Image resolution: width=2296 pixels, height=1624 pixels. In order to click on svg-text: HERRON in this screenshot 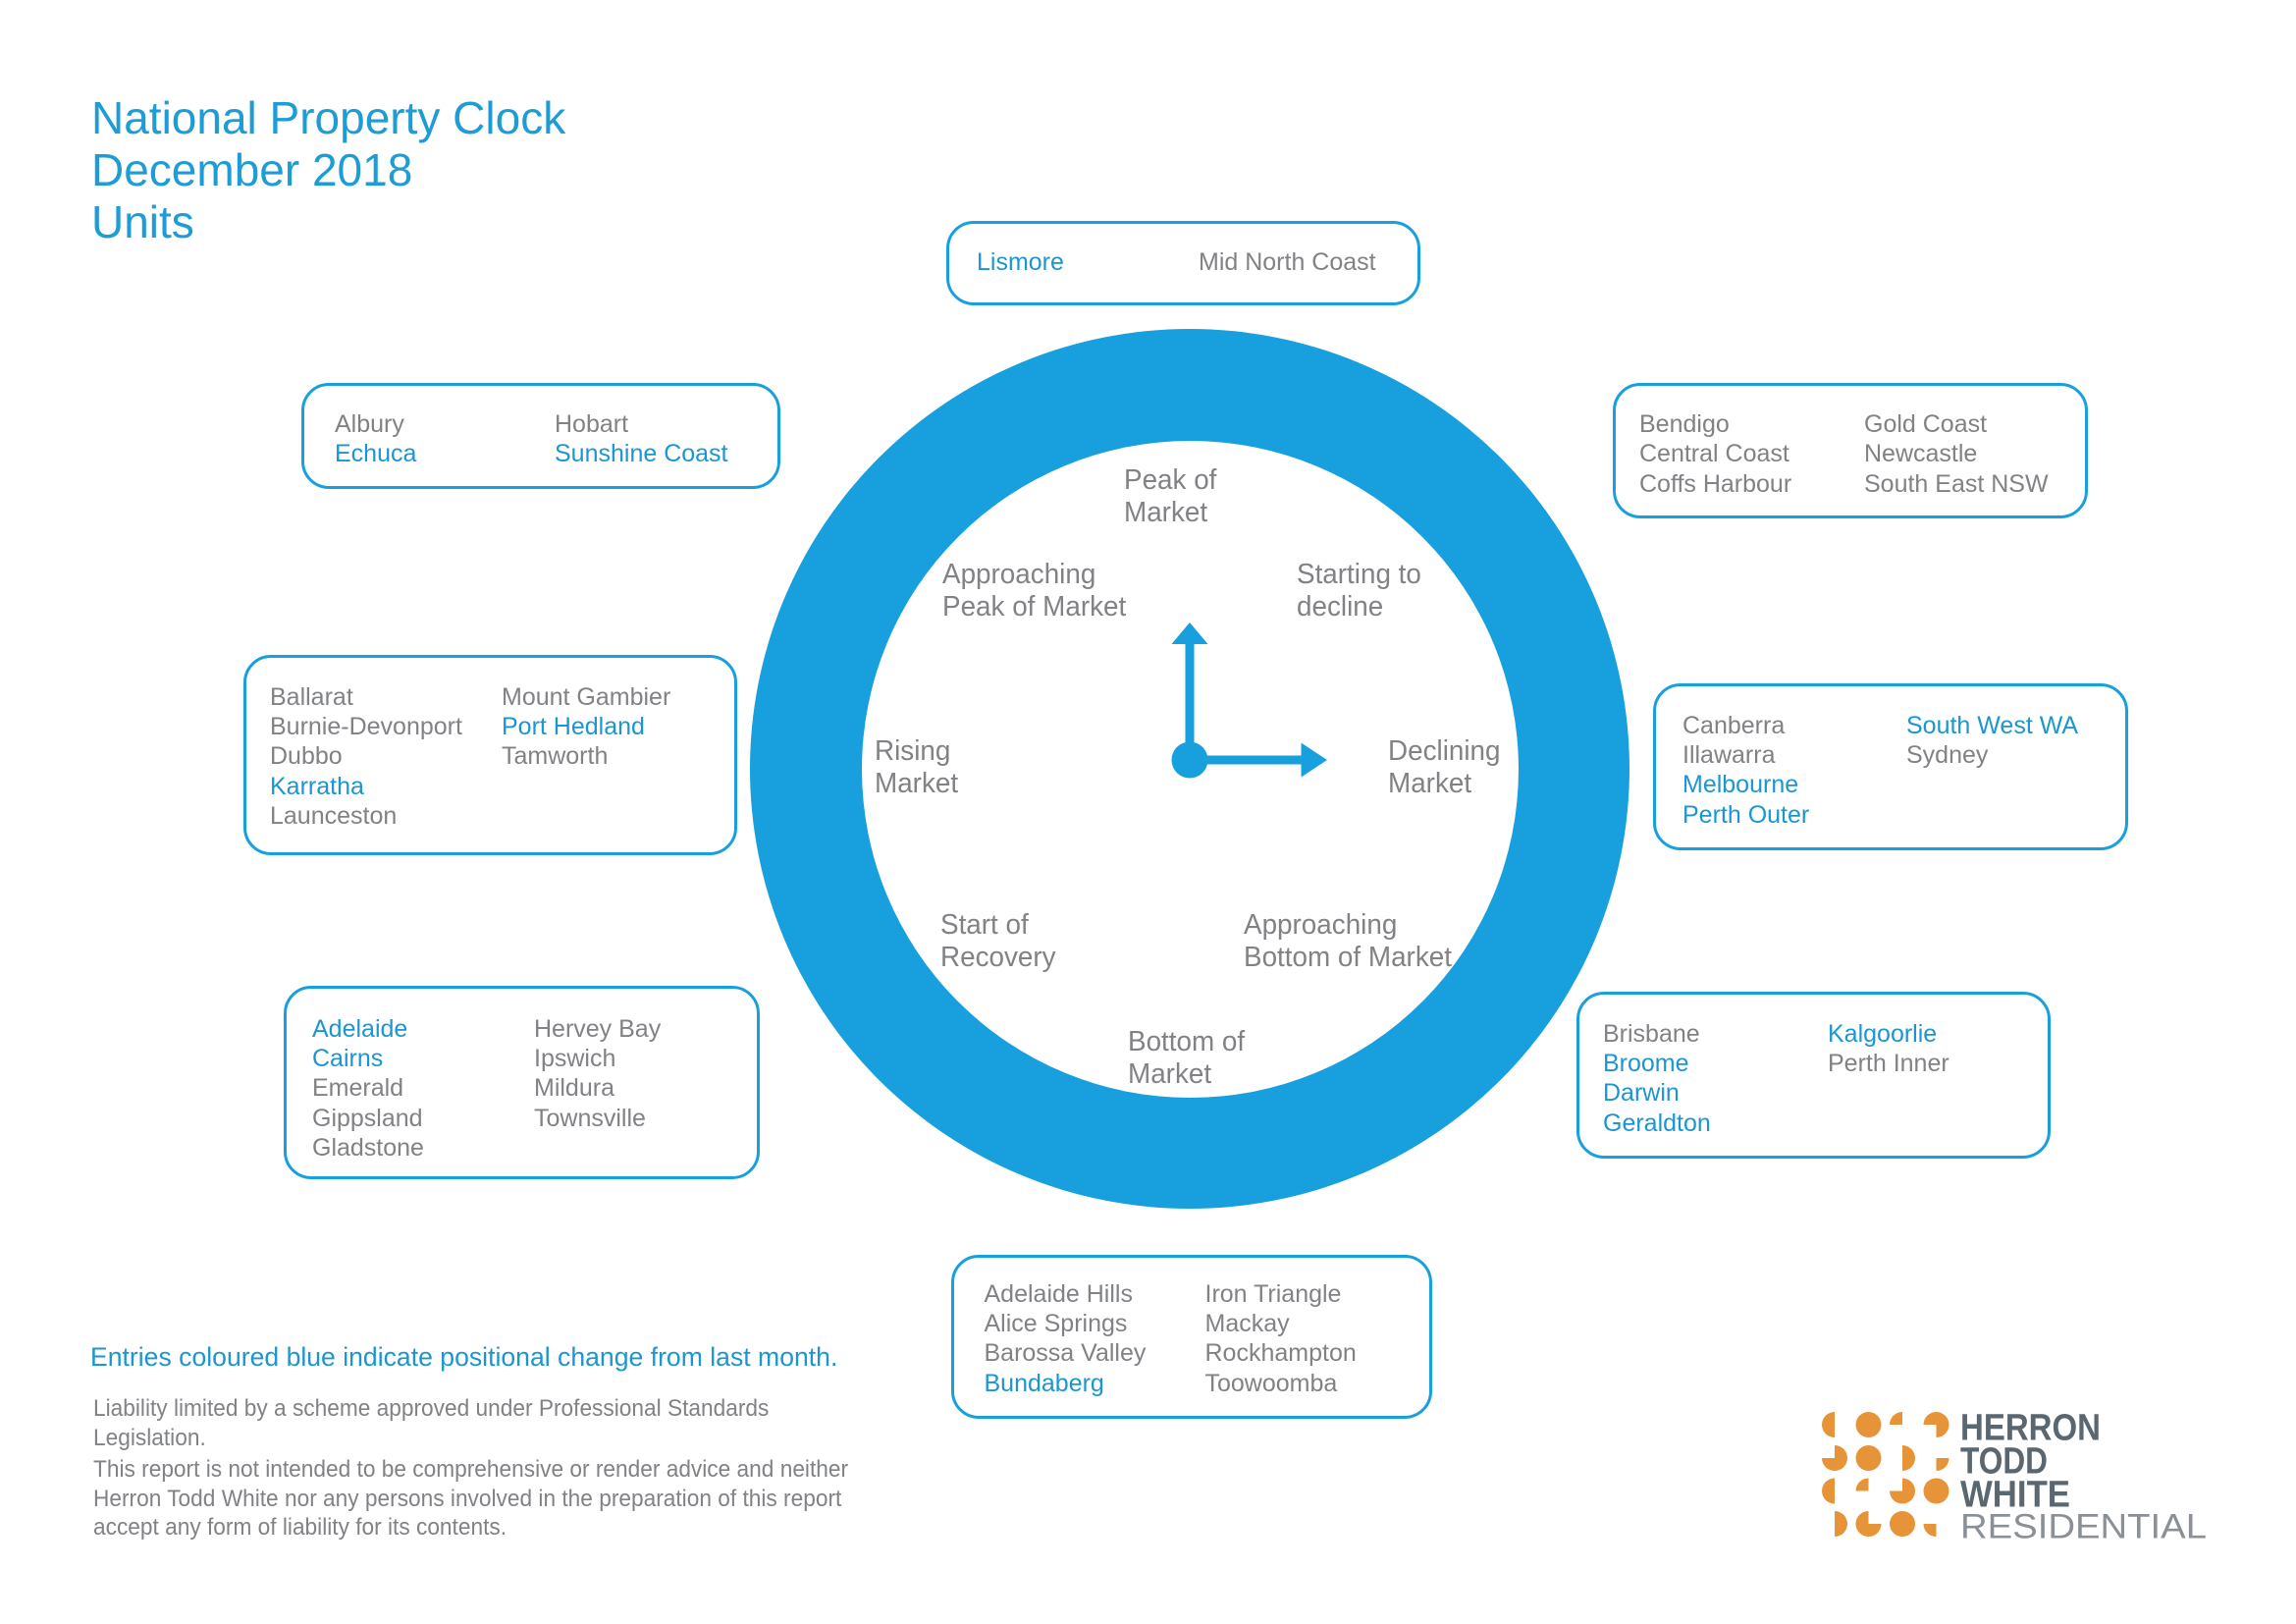, I will do `click(2030, 1430)`.